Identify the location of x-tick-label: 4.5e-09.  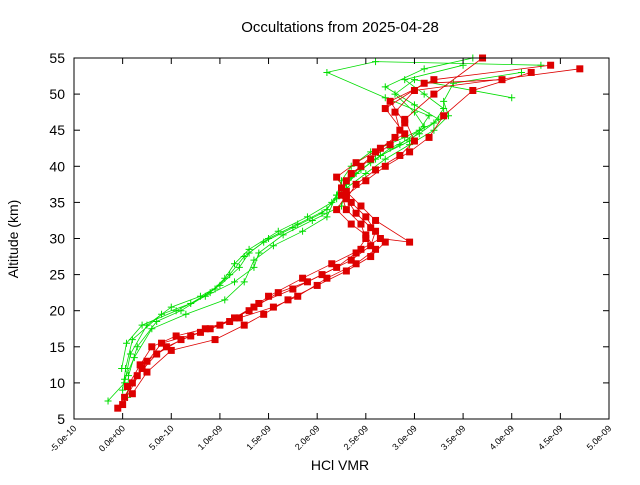
(550, 437).